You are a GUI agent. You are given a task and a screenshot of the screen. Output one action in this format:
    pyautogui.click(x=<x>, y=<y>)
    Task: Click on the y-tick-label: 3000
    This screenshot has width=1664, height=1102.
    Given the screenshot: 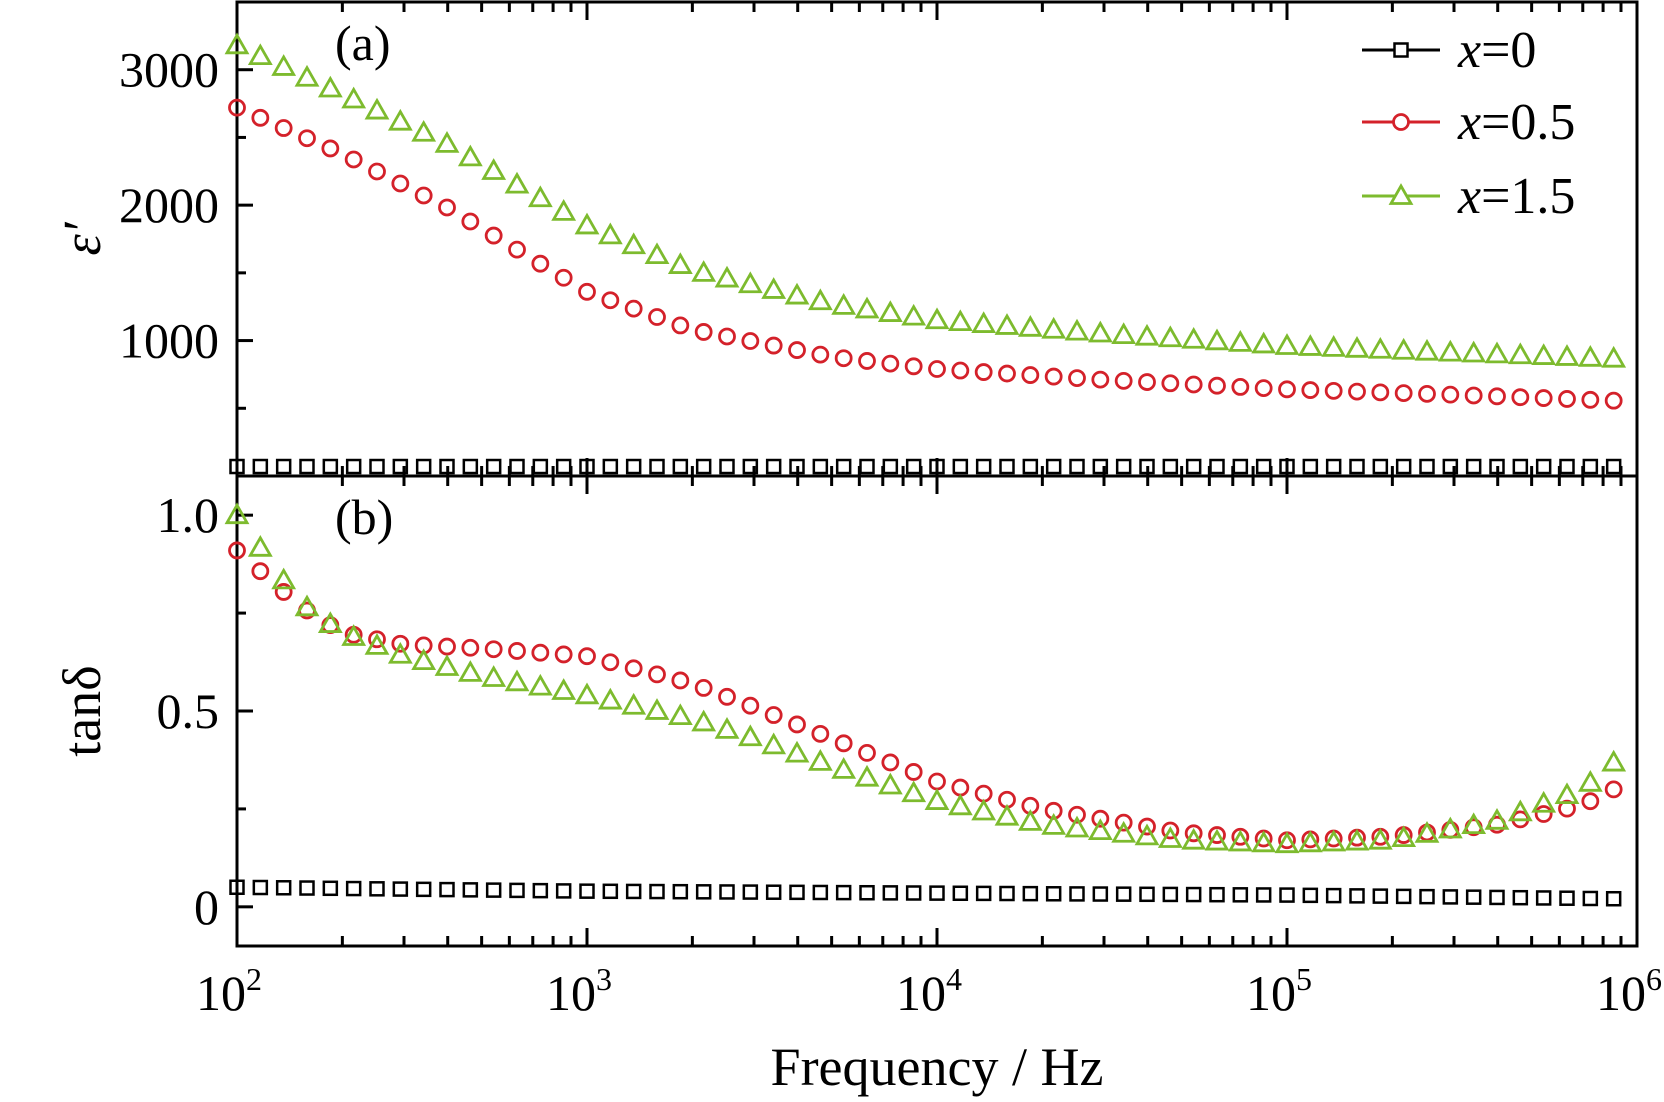 What is the action you would take?
    pyautogui.click(x=169, y=70)
    